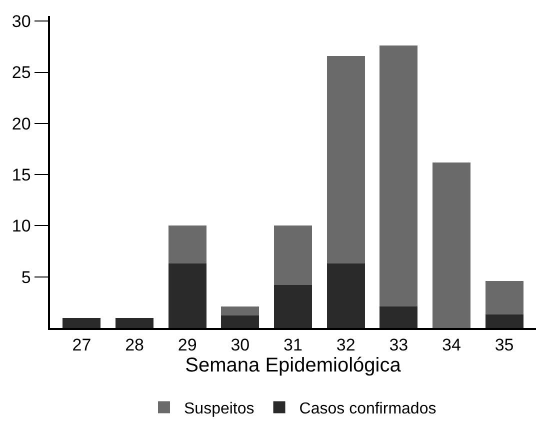 Image resolution: width=551 pixels, height=437 pixels. I want to click on y-tick-label: 10, so click(21, 226).